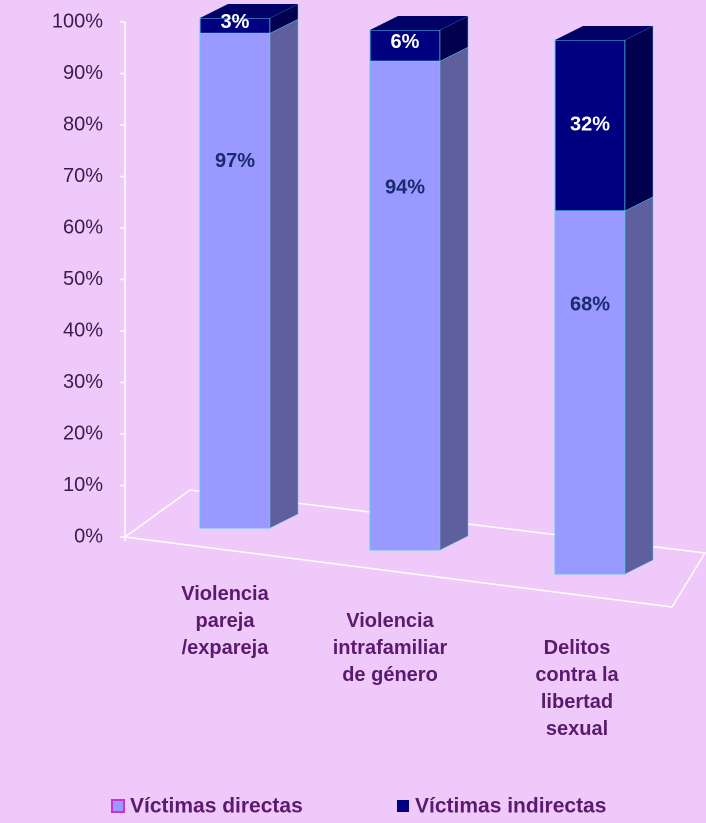 The image size is (706, 823). I want to click on x-tick-label-line: Delitos, so click(577, 648).